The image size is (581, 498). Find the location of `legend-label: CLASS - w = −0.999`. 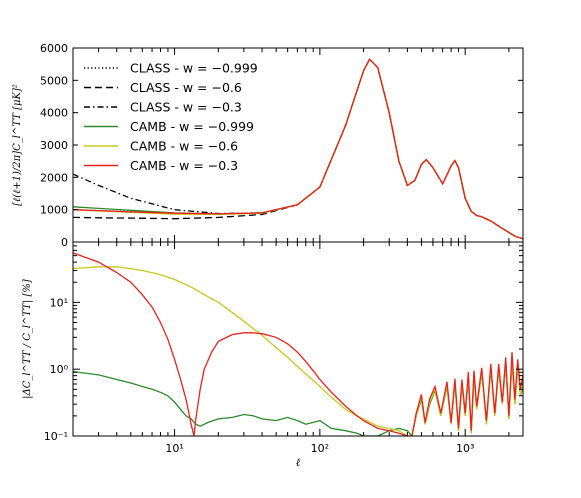

legend-label: CLASS - w = −0.999 is located at coordinates (194, 68).